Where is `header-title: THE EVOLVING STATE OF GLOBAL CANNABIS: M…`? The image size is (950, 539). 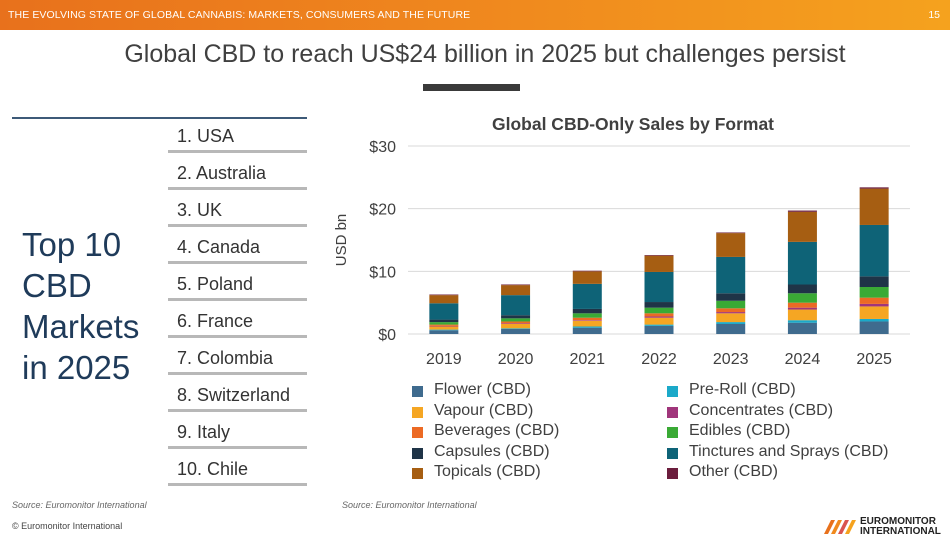
header-title: THE EVOLVING STATE OF GLOBAL CANNABIS: M… is located at coordinates (239, 15).